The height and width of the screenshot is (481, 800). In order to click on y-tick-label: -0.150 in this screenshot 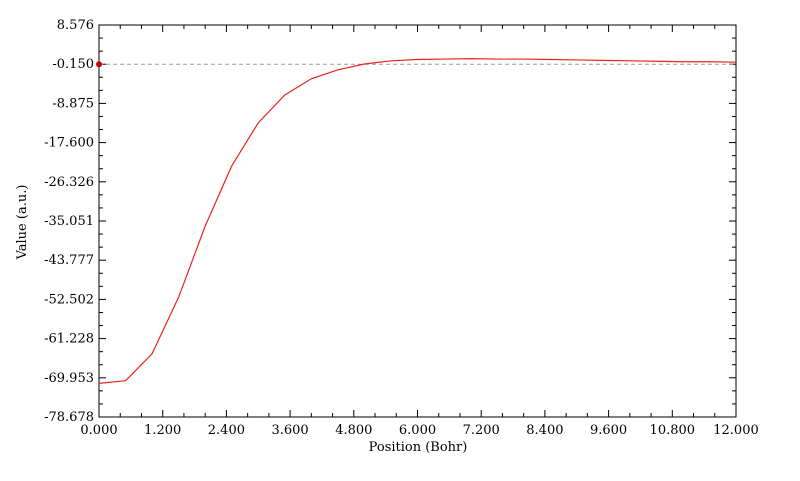, I will do `click(73, 64)`.